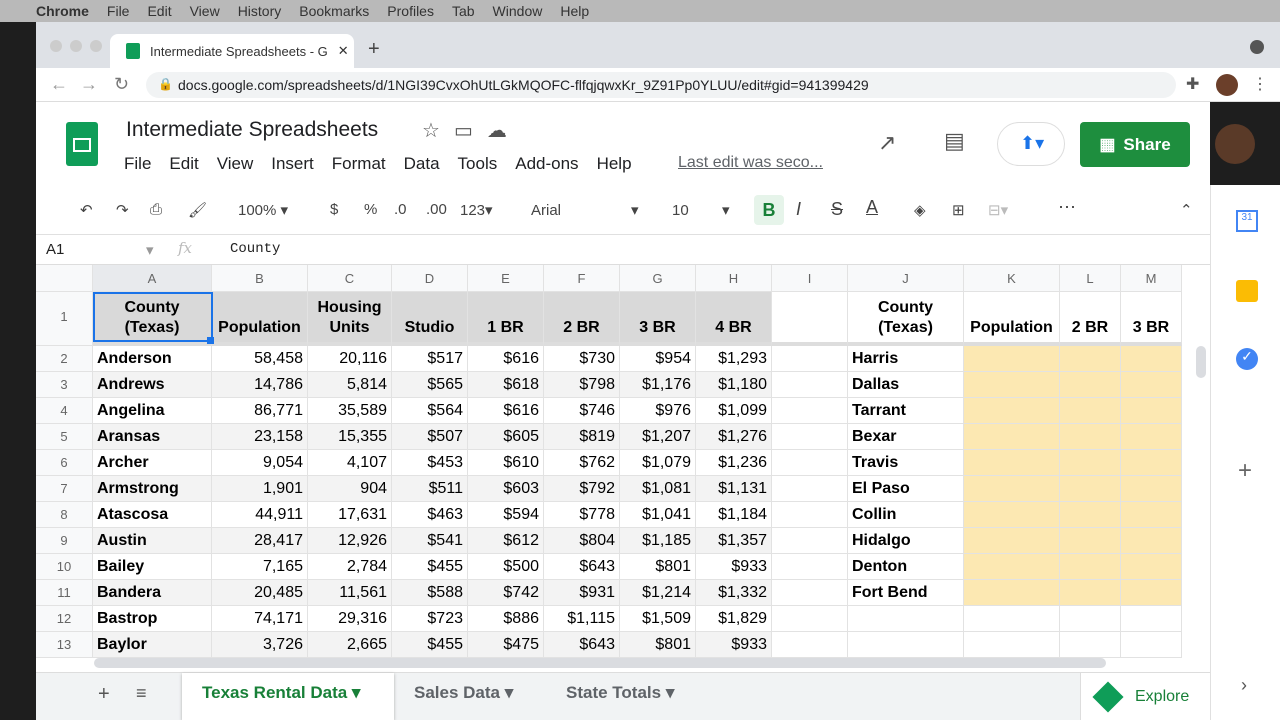 The image size is (1280, 720). Describe the element at coordinates (122, 84) in the screenshot. I see `reload-icon: ↻` at that location.